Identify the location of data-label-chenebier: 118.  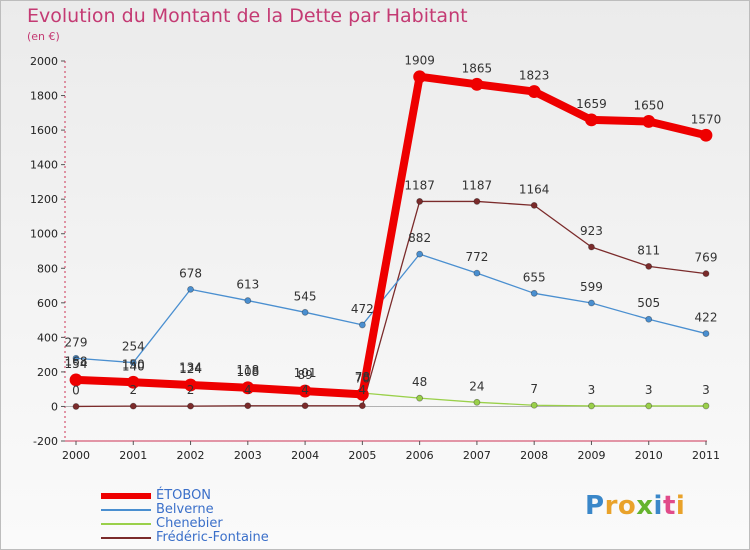
(247, 370).